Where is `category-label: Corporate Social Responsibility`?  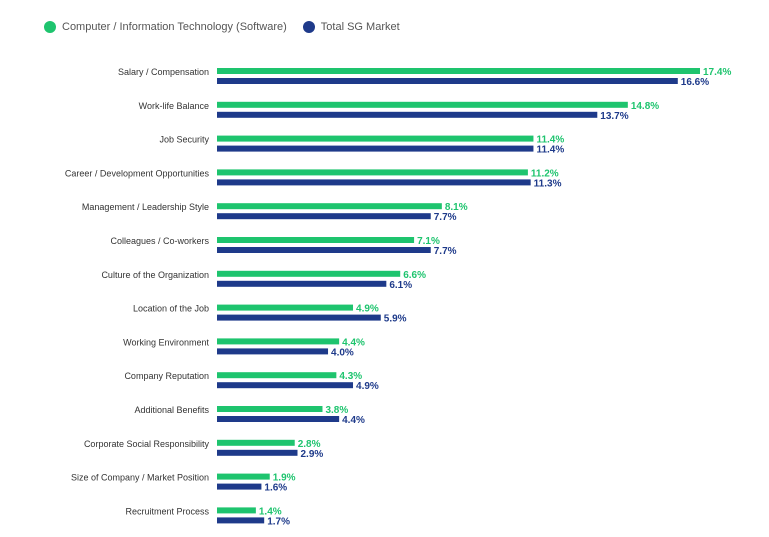
category-label: Corporate Social Responsibility is located at coordinates (147, 444).